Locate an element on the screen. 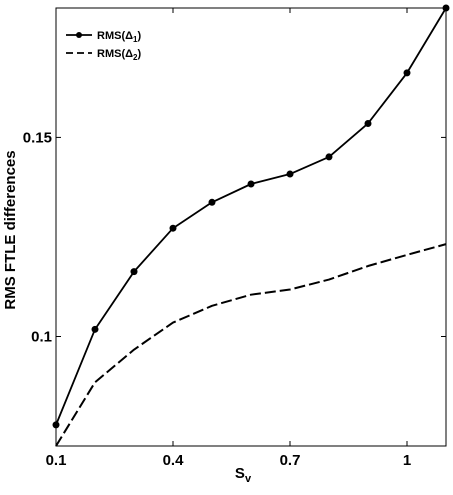 This screenshot has height=495, width=453. x-tick-label: 0.7 is located at coordinates (290, 460).